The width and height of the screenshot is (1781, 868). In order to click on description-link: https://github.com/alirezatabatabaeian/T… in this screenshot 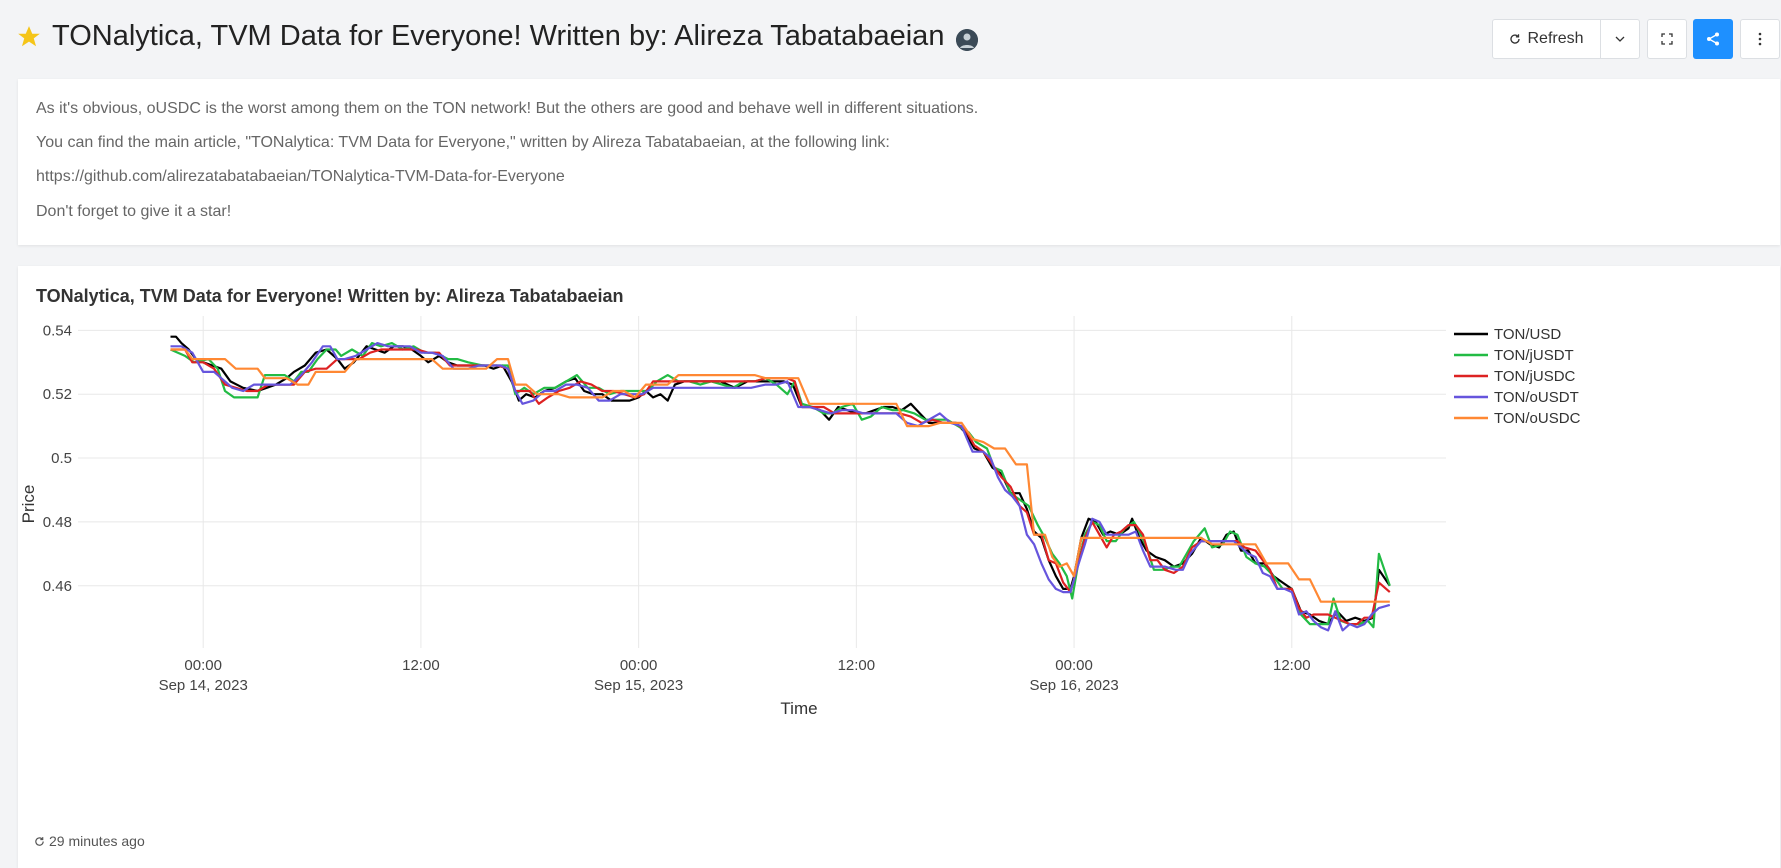, I will do `click(300, 176)`.